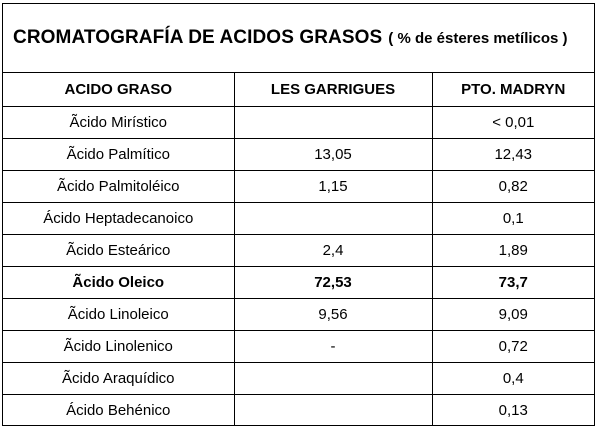 This screenshot has height=435, width=600. What do you see at coordinates (512, 378) in the screenshot?
I see `pto-madryn-value: 0,4` at bounding box center [512, 378].